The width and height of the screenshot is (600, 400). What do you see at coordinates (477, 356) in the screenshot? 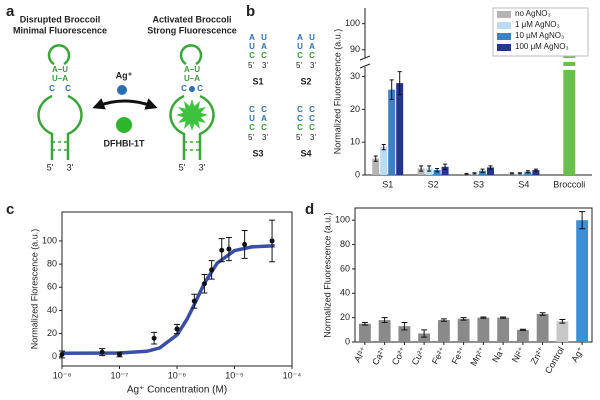
I see `x-tick-label: Mn²⁺` at bounding box center [477, 356].